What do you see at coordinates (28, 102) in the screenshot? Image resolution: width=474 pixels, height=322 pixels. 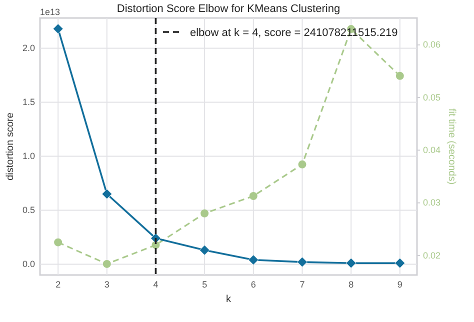 I see `y-tick-label: 1.5` at bounding box center [28, 102].